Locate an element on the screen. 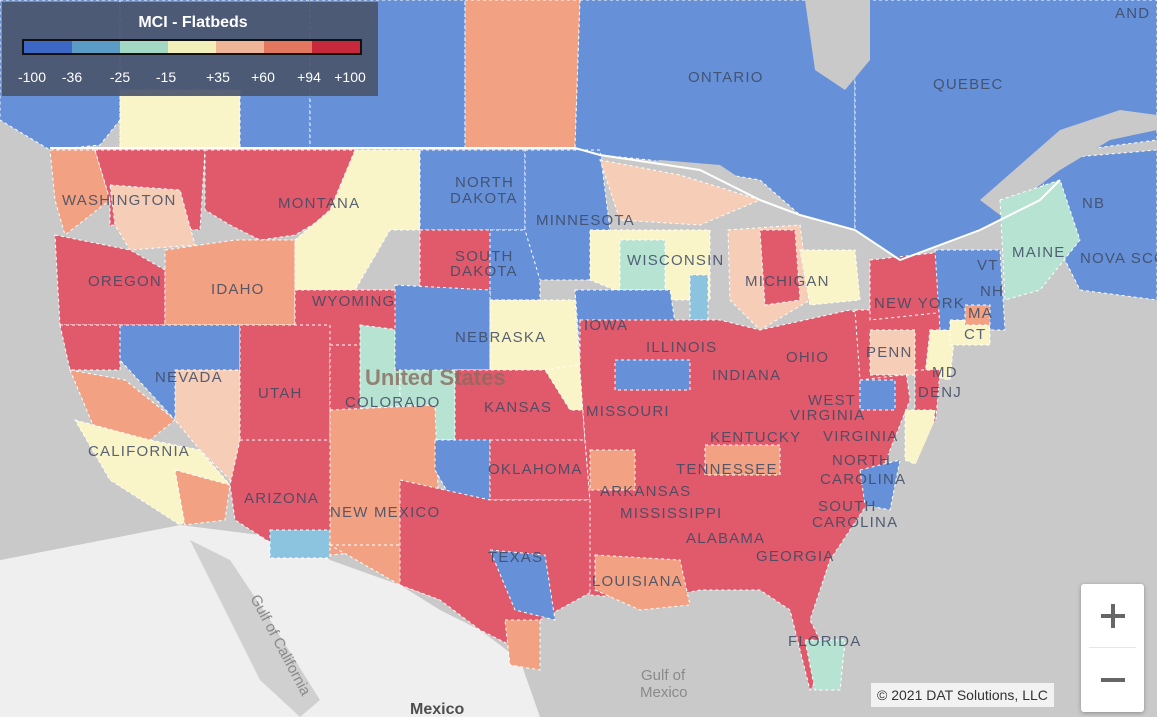 The image size is (1157, 717). label-arkansas: ARKANSAS is located at coordinates (645, 491).